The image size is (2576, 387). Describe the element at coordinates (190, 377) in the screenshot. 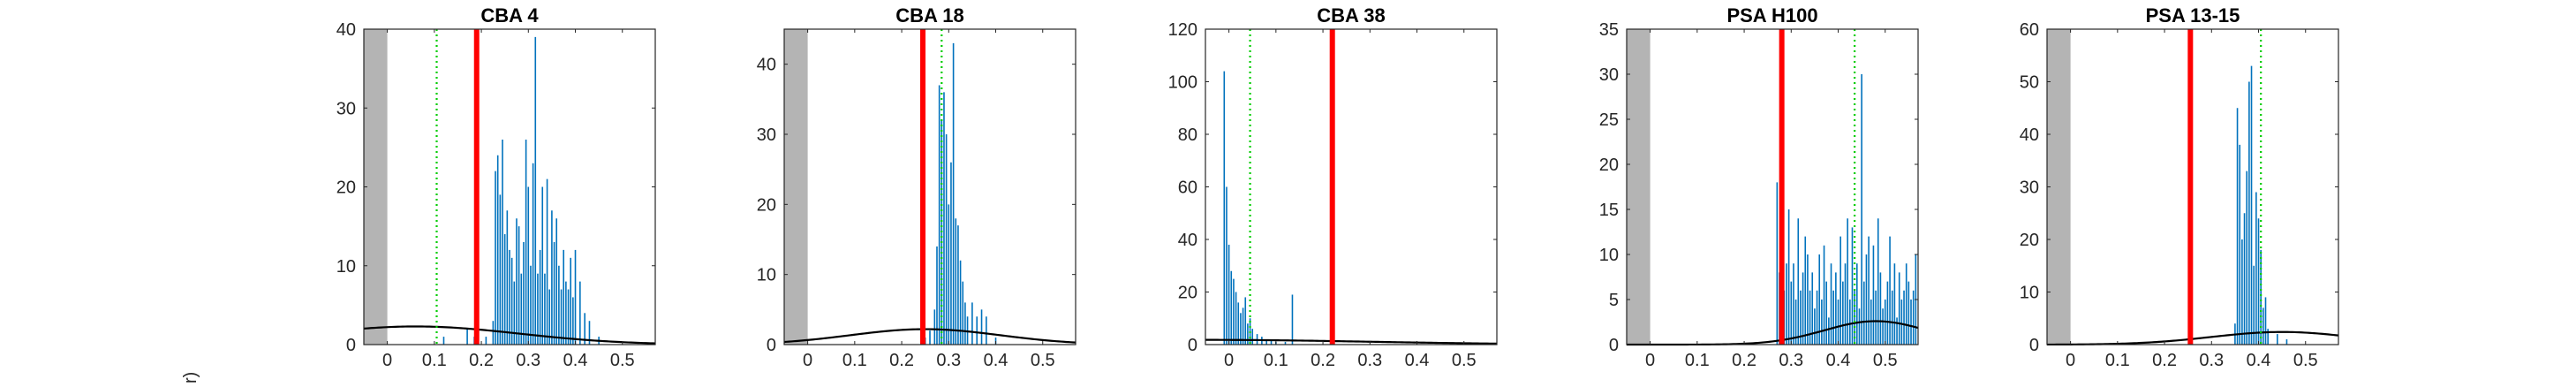

I see `y-axis-label-fragment: r)` at that location.